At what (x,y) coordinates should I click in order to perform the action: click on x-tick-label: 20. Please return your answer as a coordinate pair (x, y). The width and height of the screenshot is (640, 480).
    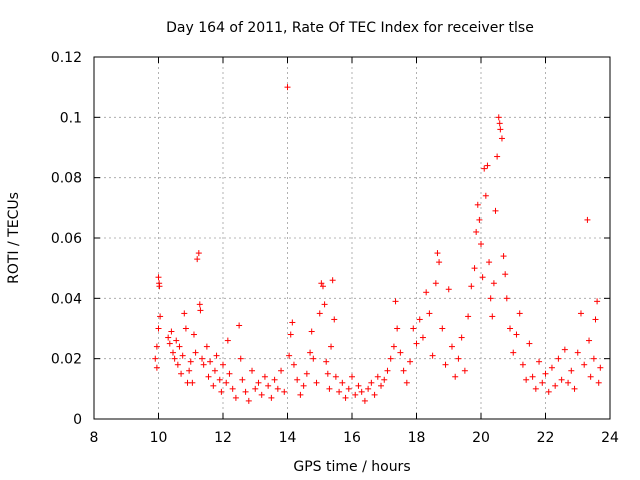
    Looking at the image, I should click on (481, 438).